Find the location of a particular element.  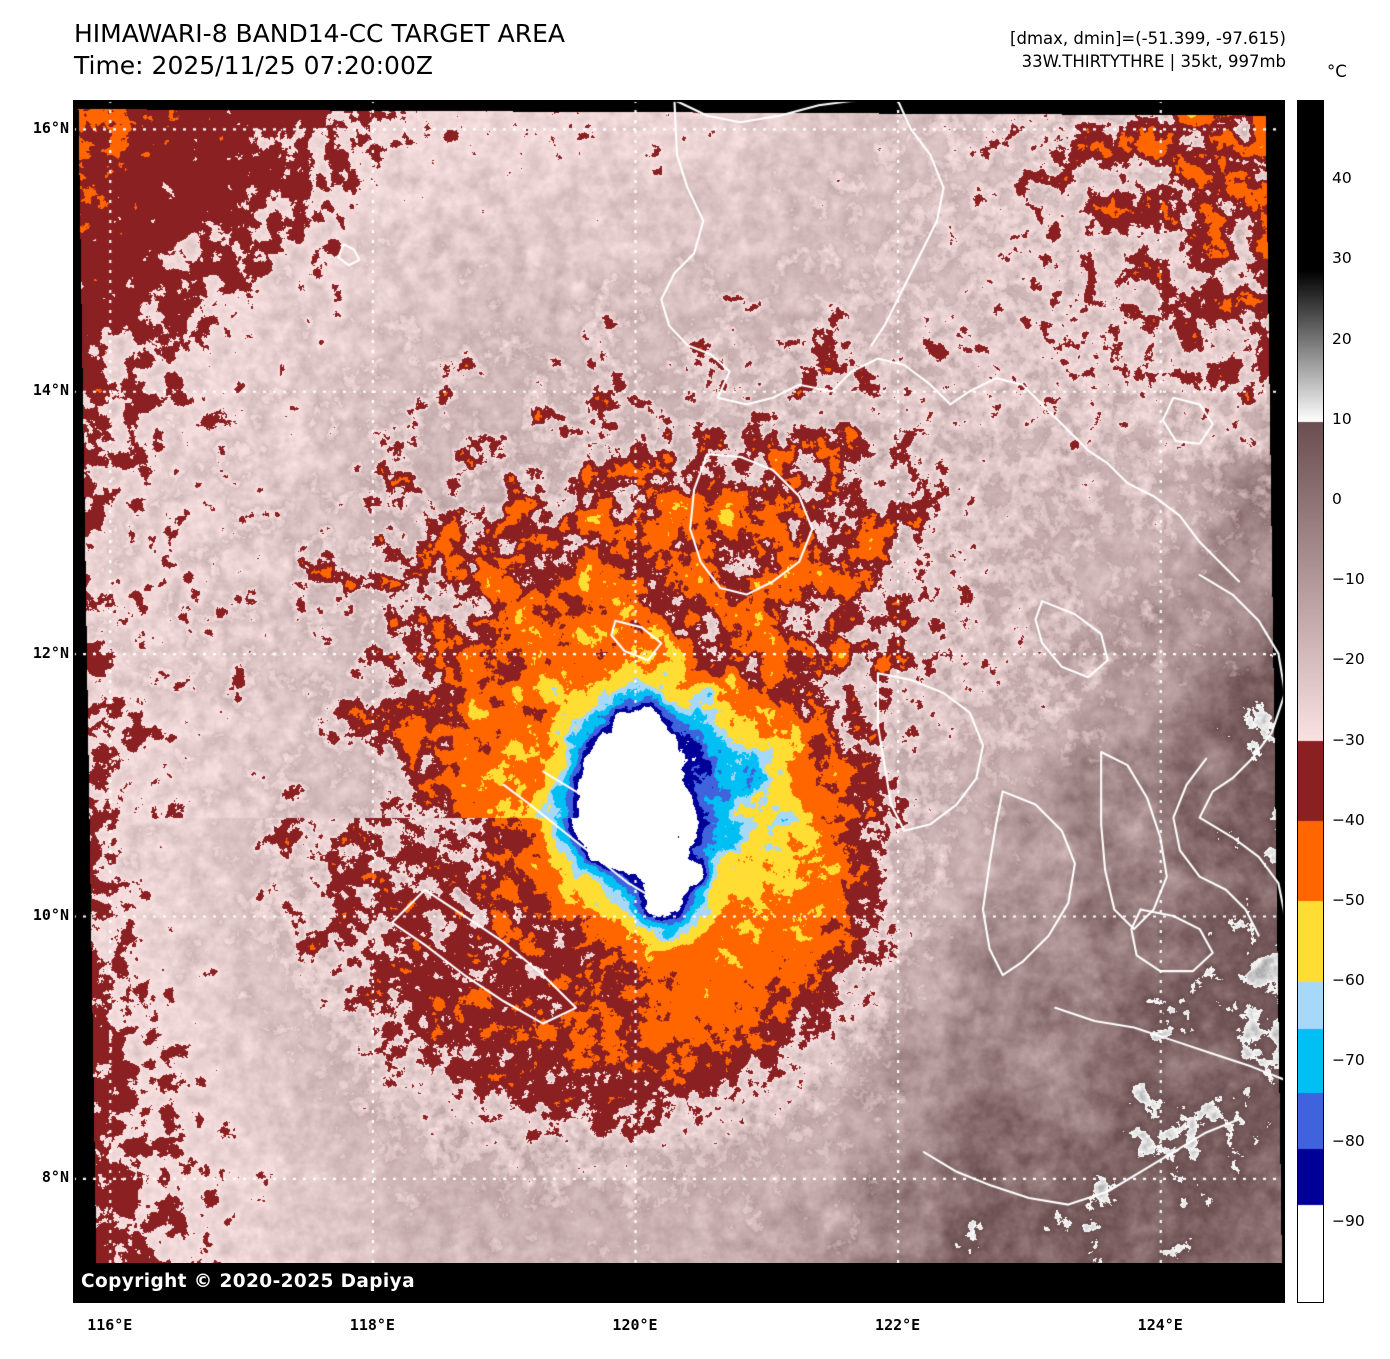

lon-tick-label: 118°E is located at coordinates (372, 1325).